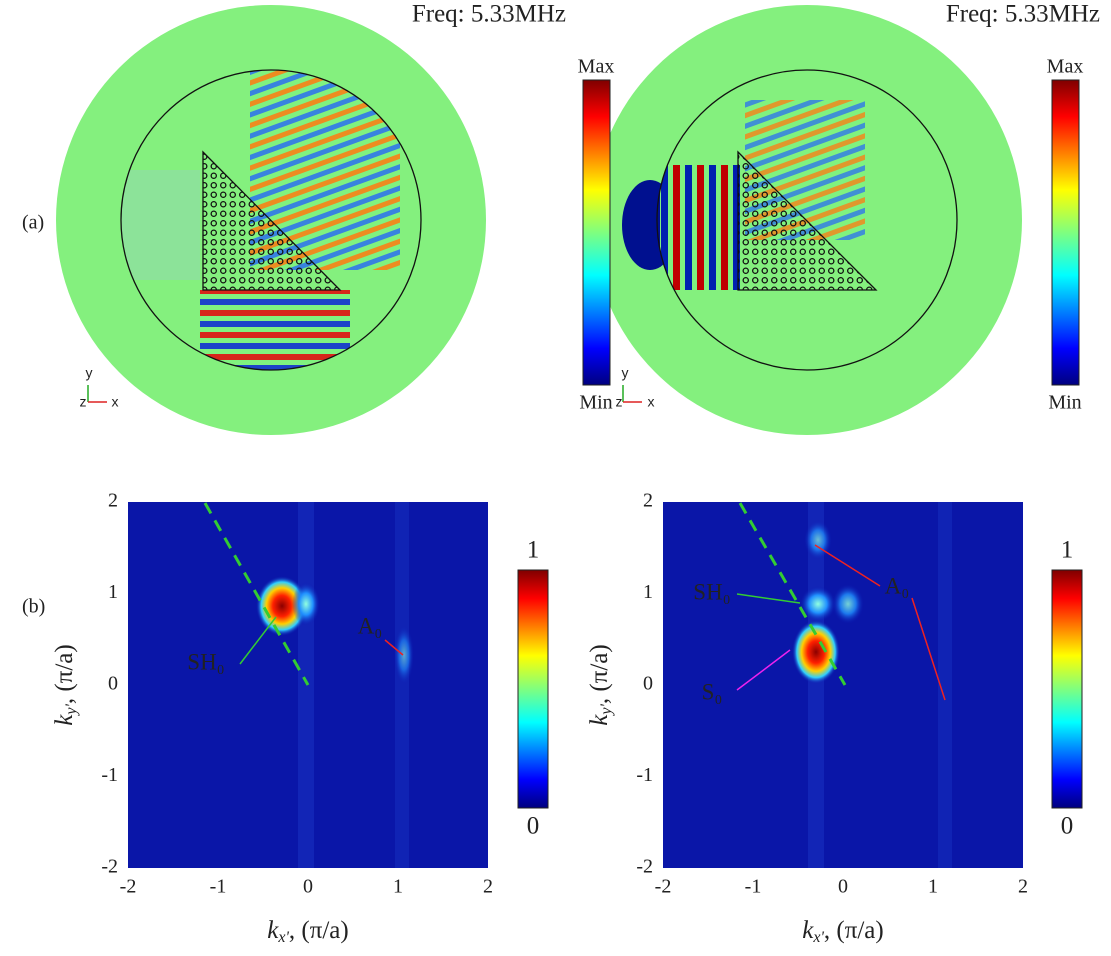 The height and width of the screenshot is (956, 1111). What do you see at coordinates (712, 691) in the screenshot?
I see `annotation: S₀` at bounding box center [712, 691].